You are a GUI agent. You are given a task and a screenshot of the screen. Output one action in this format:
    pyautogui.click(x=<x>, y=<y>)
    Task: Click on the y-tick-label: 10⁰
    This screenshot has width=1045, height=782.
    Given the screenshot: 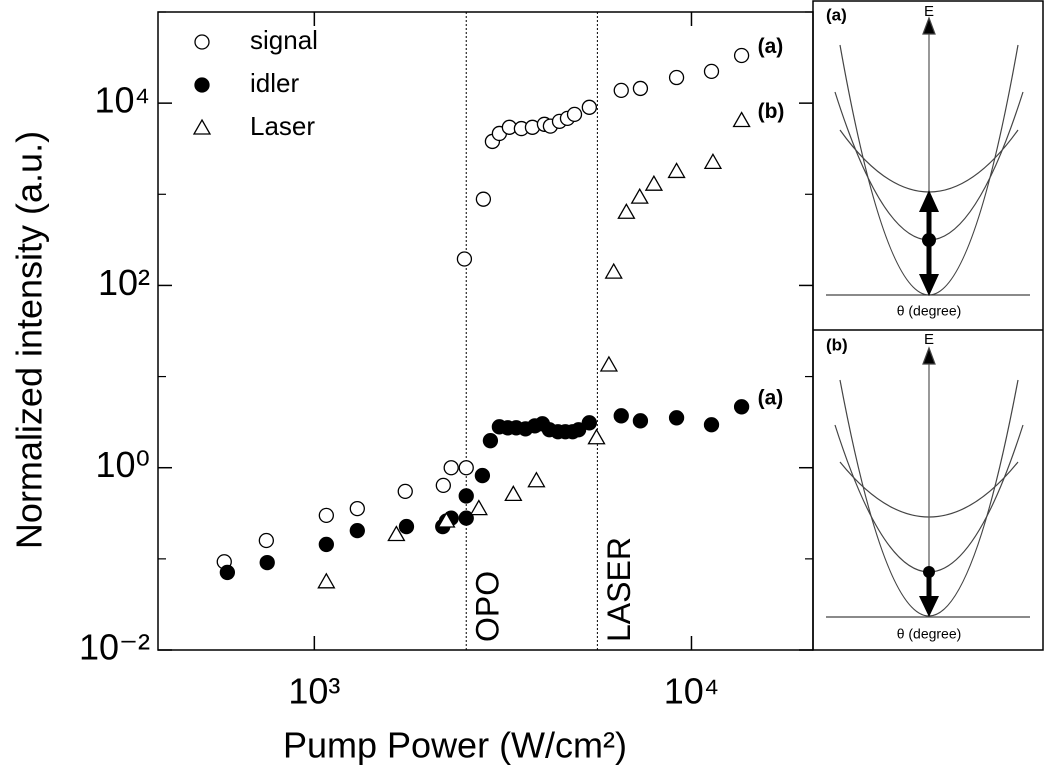 What is the action you would take?
    pyautogui.click(x=123, y=464)
    